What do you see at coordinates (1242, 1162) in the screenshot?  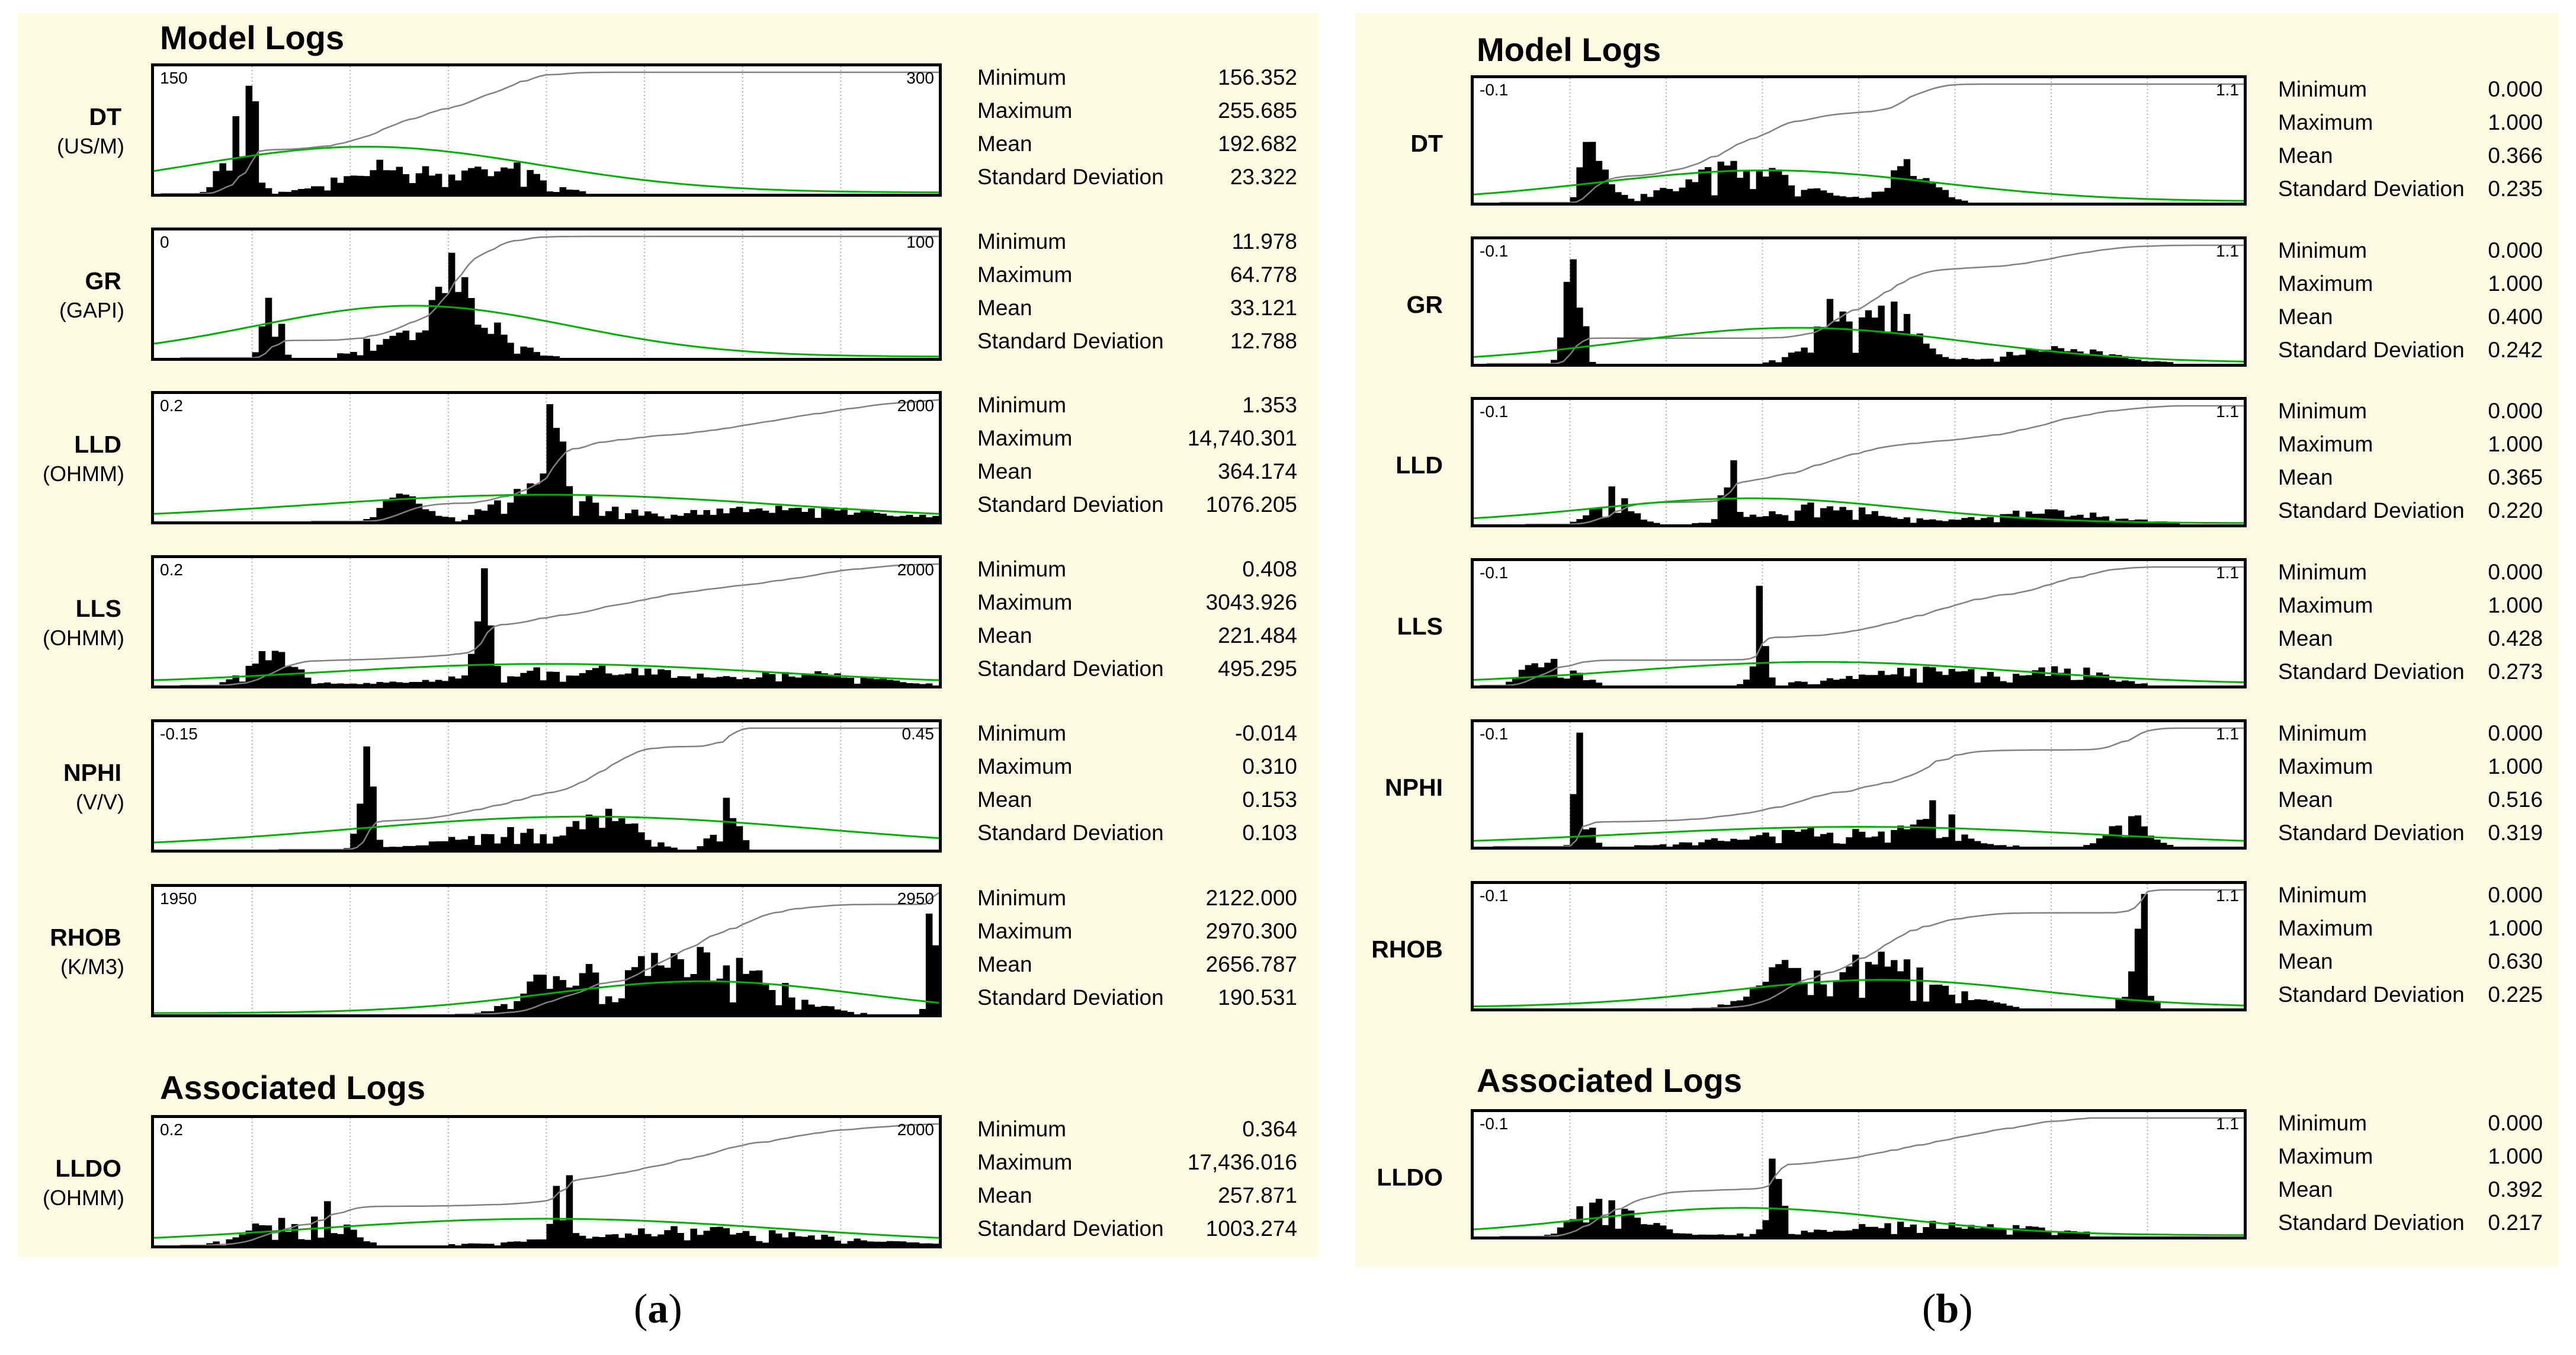 I see `stat-value-maximum: 17,436.016` at bounding box center [1242, 1162].